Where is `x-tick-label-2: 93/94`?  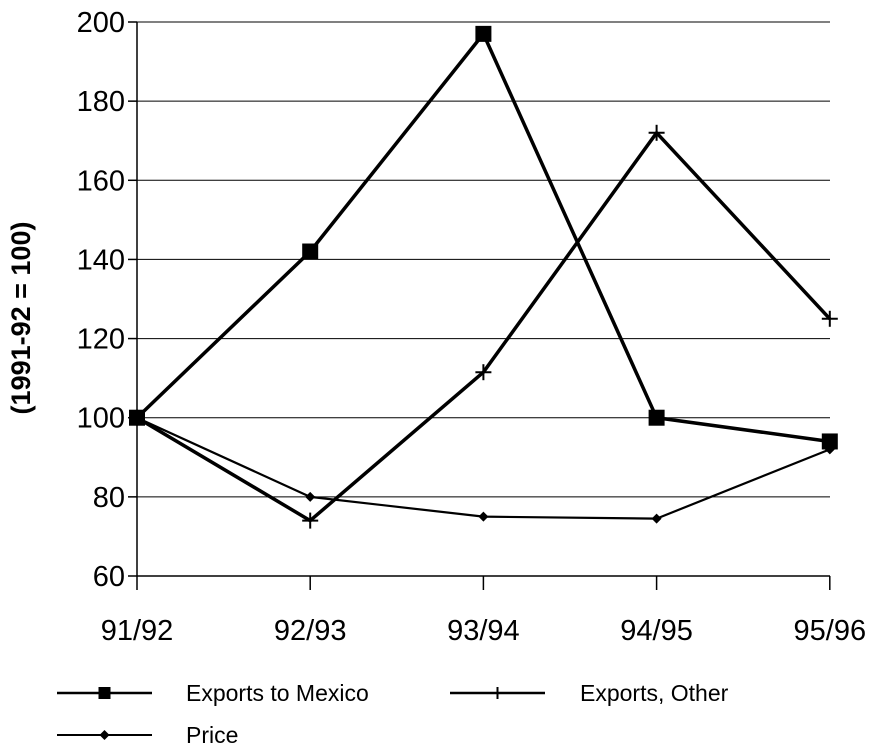
x-tick-label-2: 93/94 is located at coordinates (483, 631).